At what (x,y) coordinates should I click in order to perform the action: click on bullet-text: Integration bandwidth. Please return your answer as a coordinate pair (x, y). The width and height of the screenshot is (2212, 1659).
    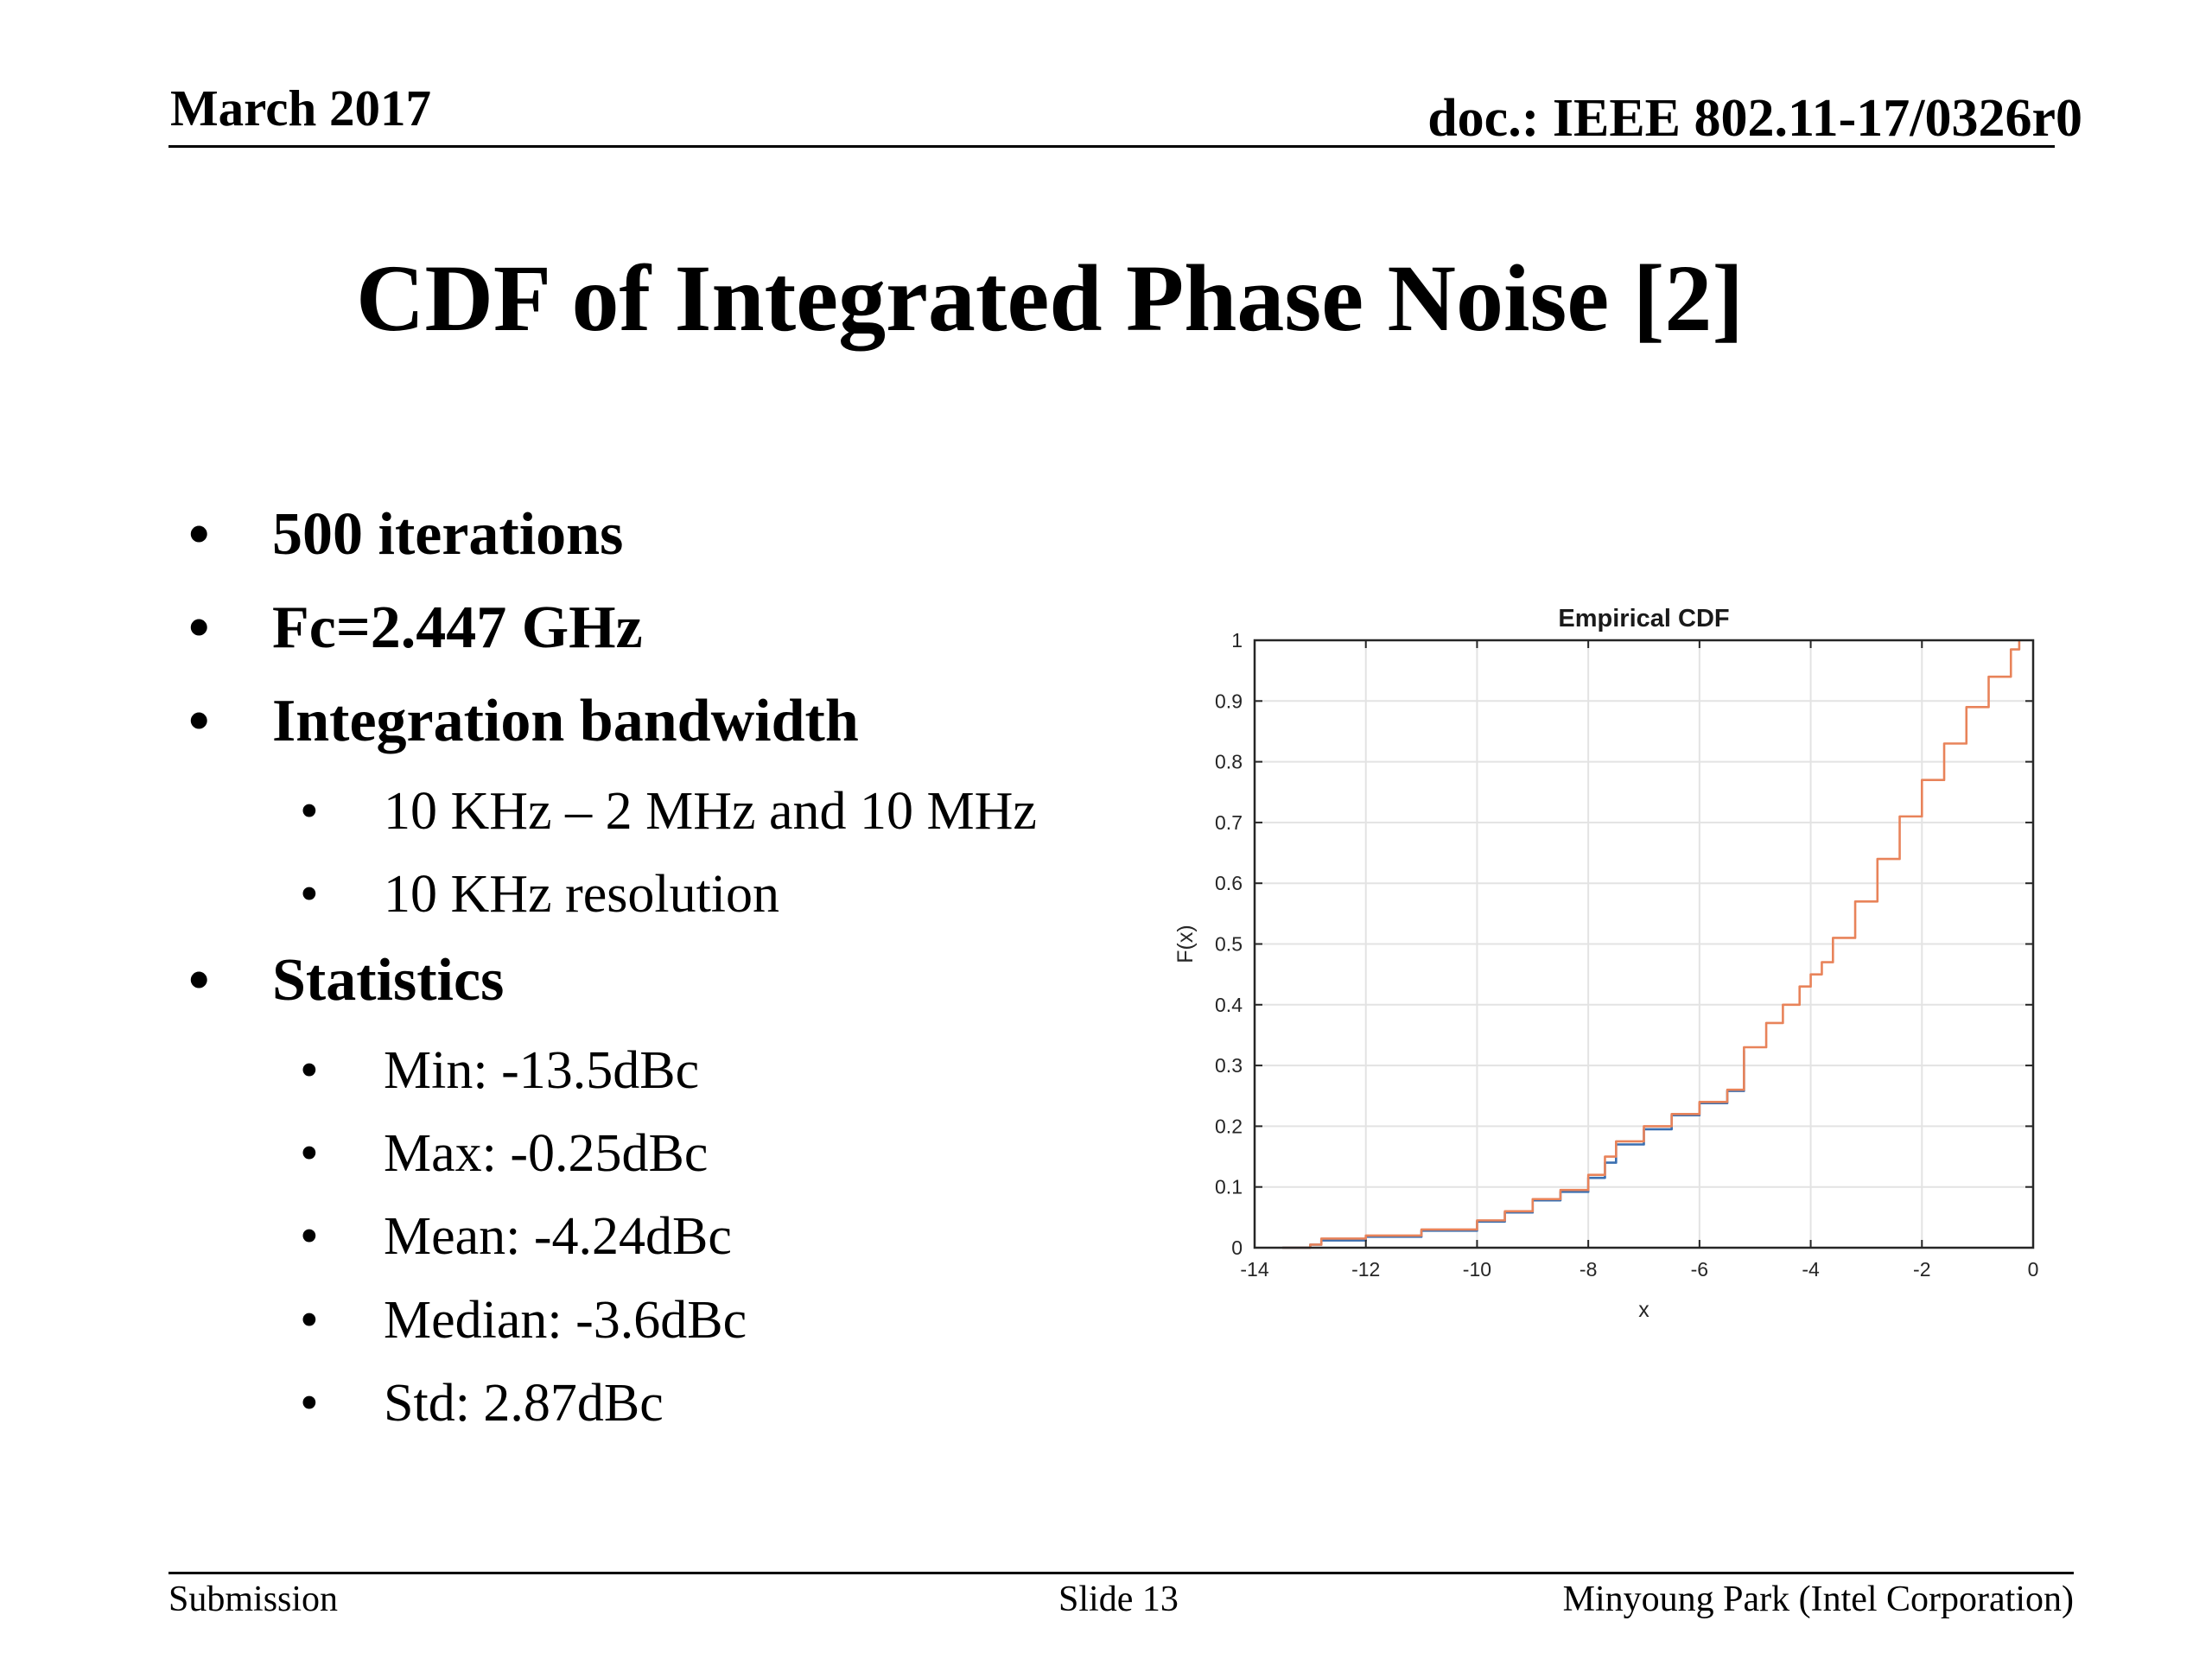
    Looking at the image, I should click on (565, 721).